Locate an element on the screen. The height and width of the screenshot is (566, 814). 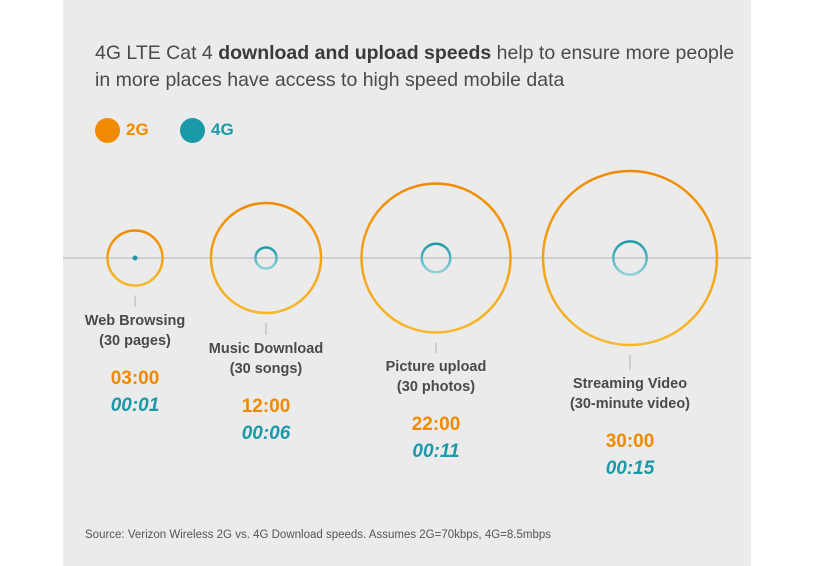
category-sublabel-4: (30-minute video) is located at coordinates (630, 404).